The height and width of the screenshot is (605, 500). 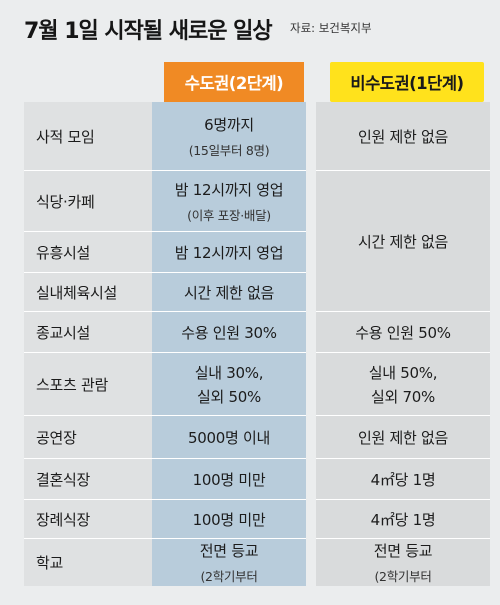 I want to click on metro-note: (이후 포장·배달), so click(x=229, y=215).